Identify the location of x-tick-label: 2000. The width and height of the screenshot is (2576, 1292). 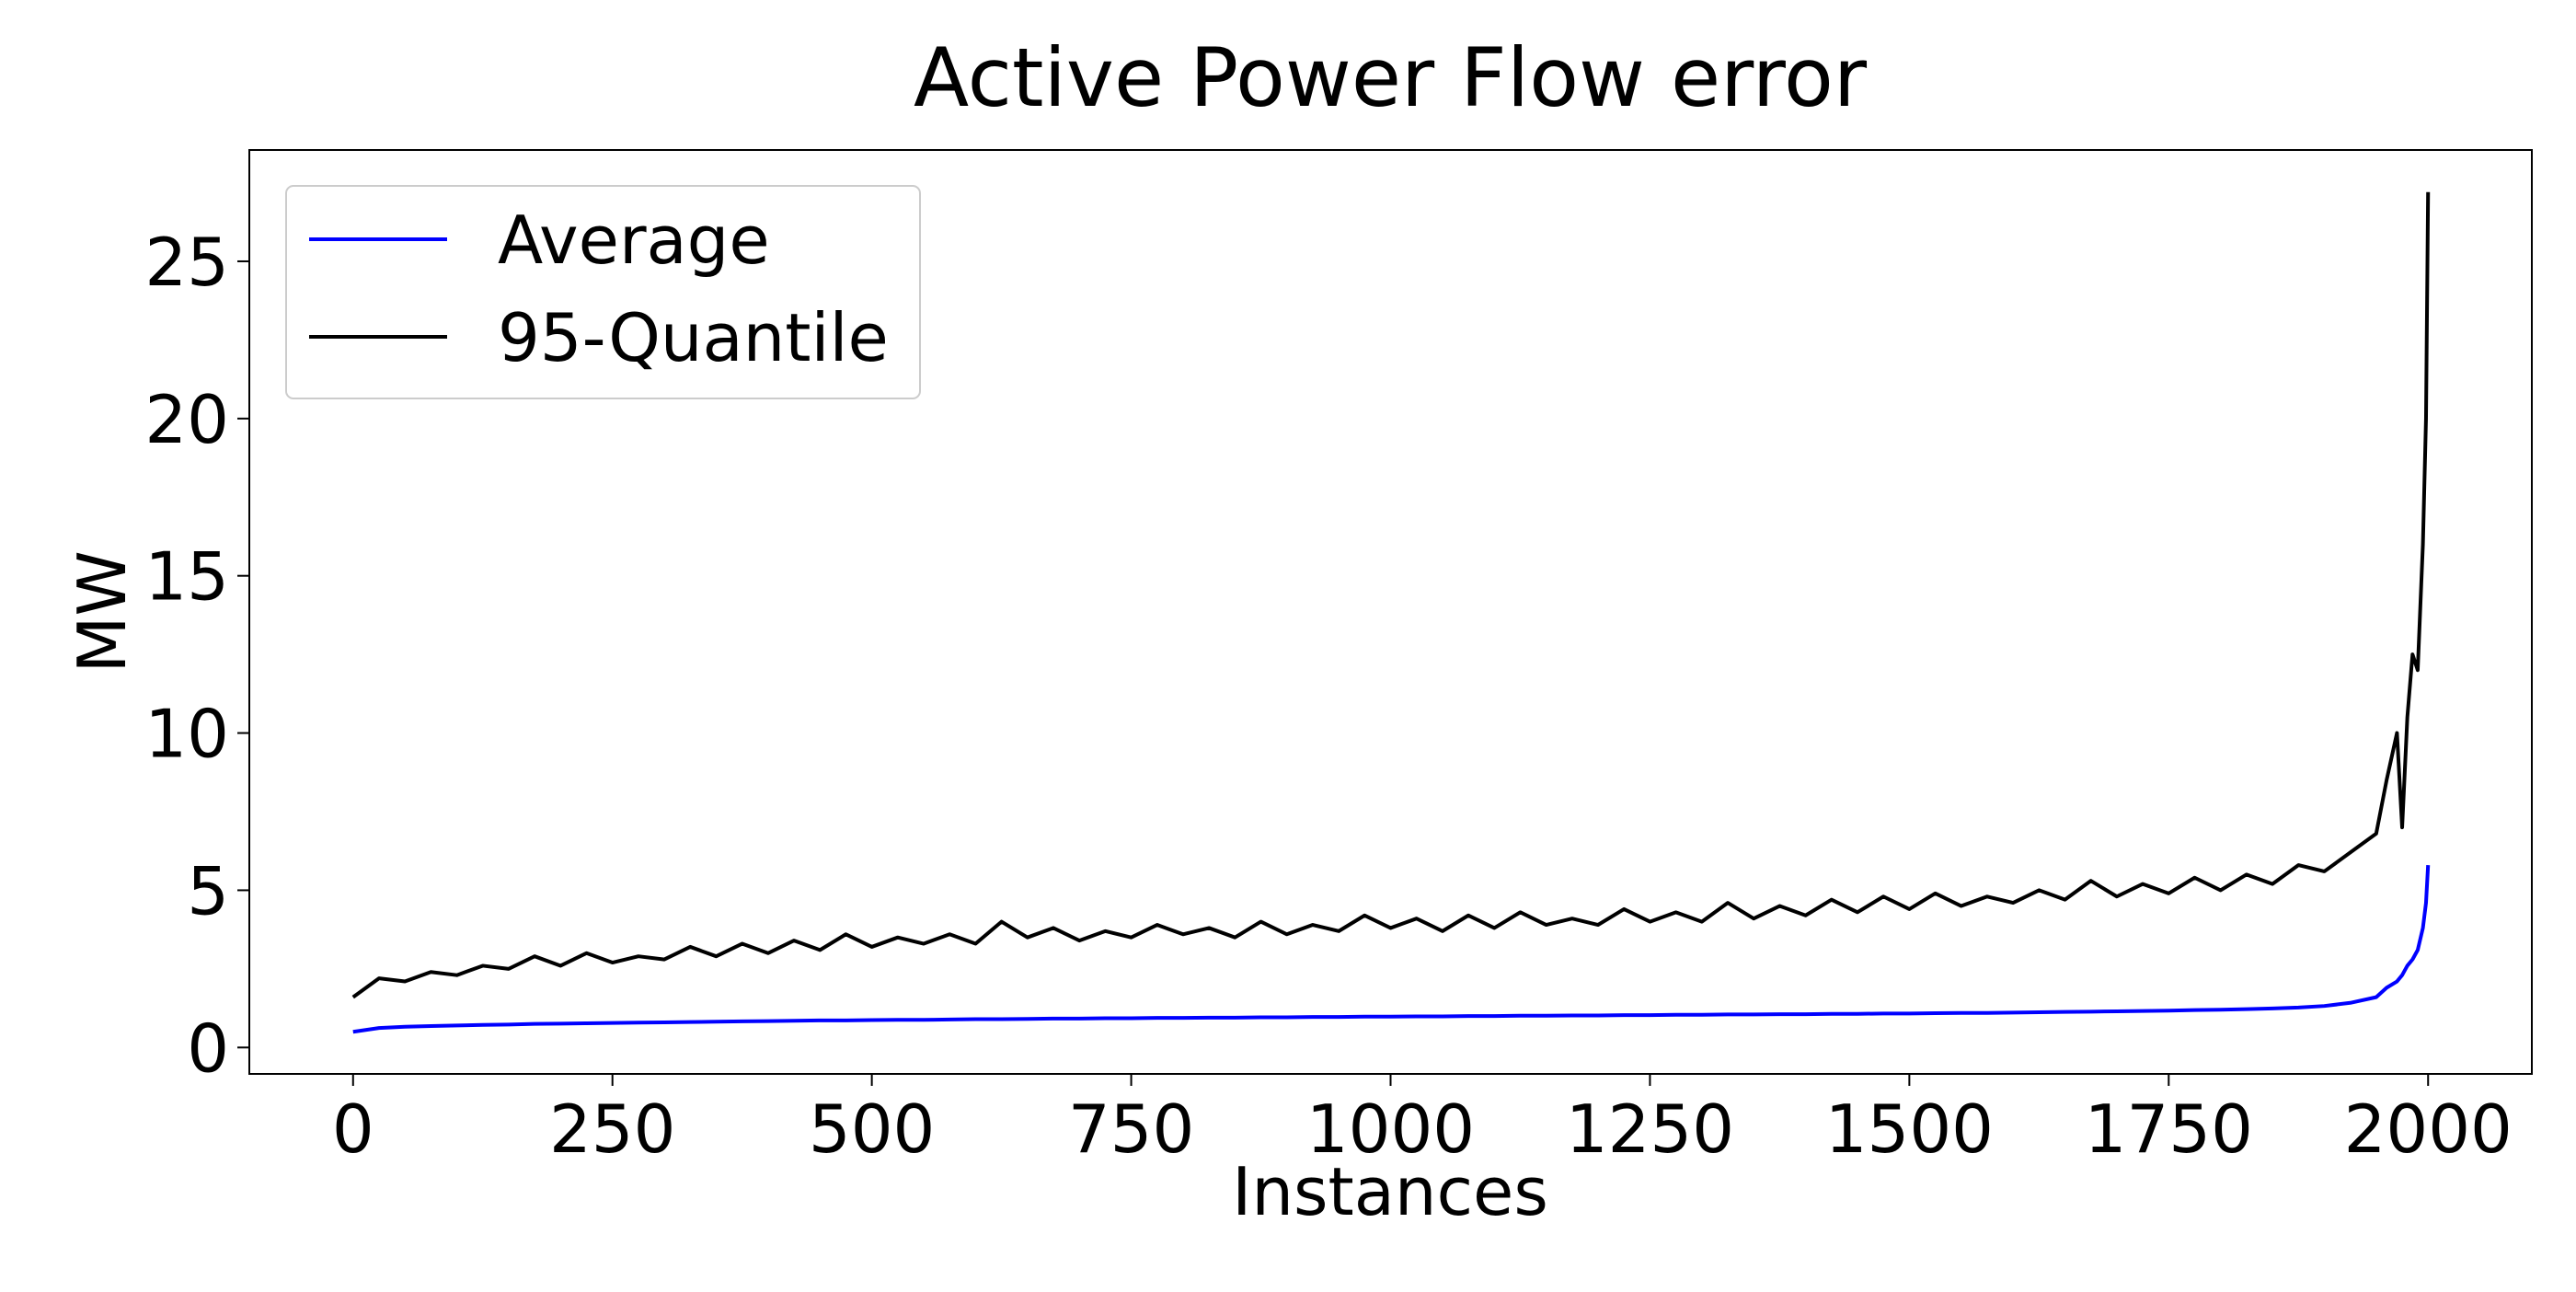
(2428, 1129).